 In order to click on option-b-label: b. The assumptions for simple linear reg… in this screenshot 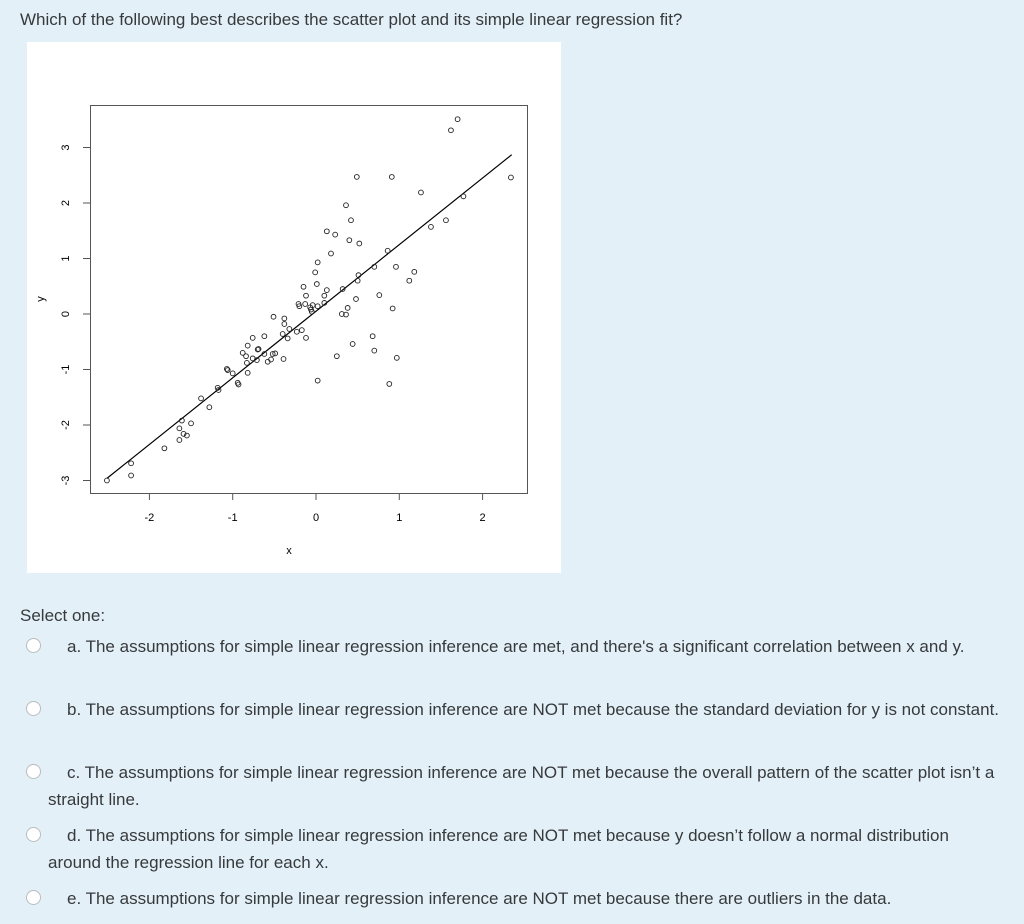, I will do `click(533, 709)`.